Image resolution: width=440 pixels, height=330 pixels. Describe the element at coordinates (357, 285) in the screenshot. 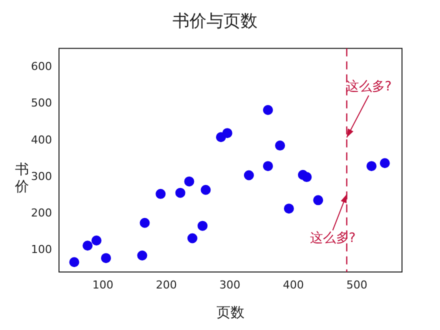

I see `x-tick-label: 500` at that location.